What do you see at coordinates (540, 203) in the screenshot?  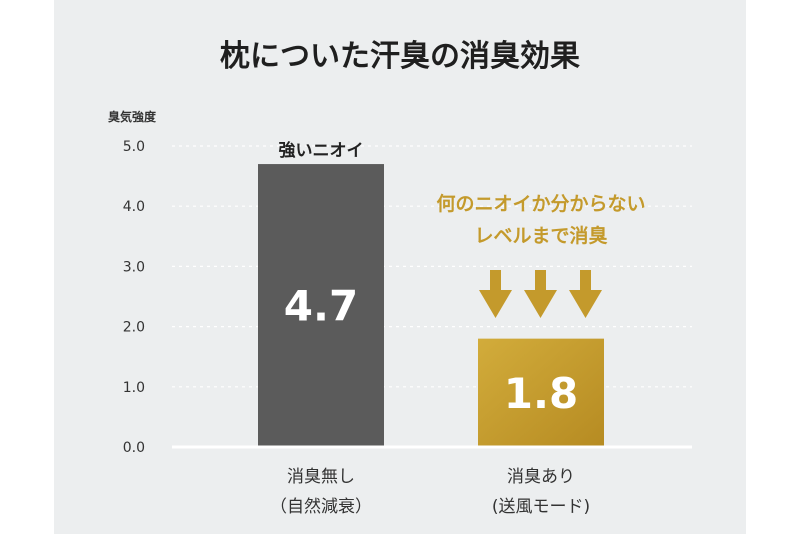 I see `callout-line-1: 何のニオイか分からない` at bounding box center [540, 203].